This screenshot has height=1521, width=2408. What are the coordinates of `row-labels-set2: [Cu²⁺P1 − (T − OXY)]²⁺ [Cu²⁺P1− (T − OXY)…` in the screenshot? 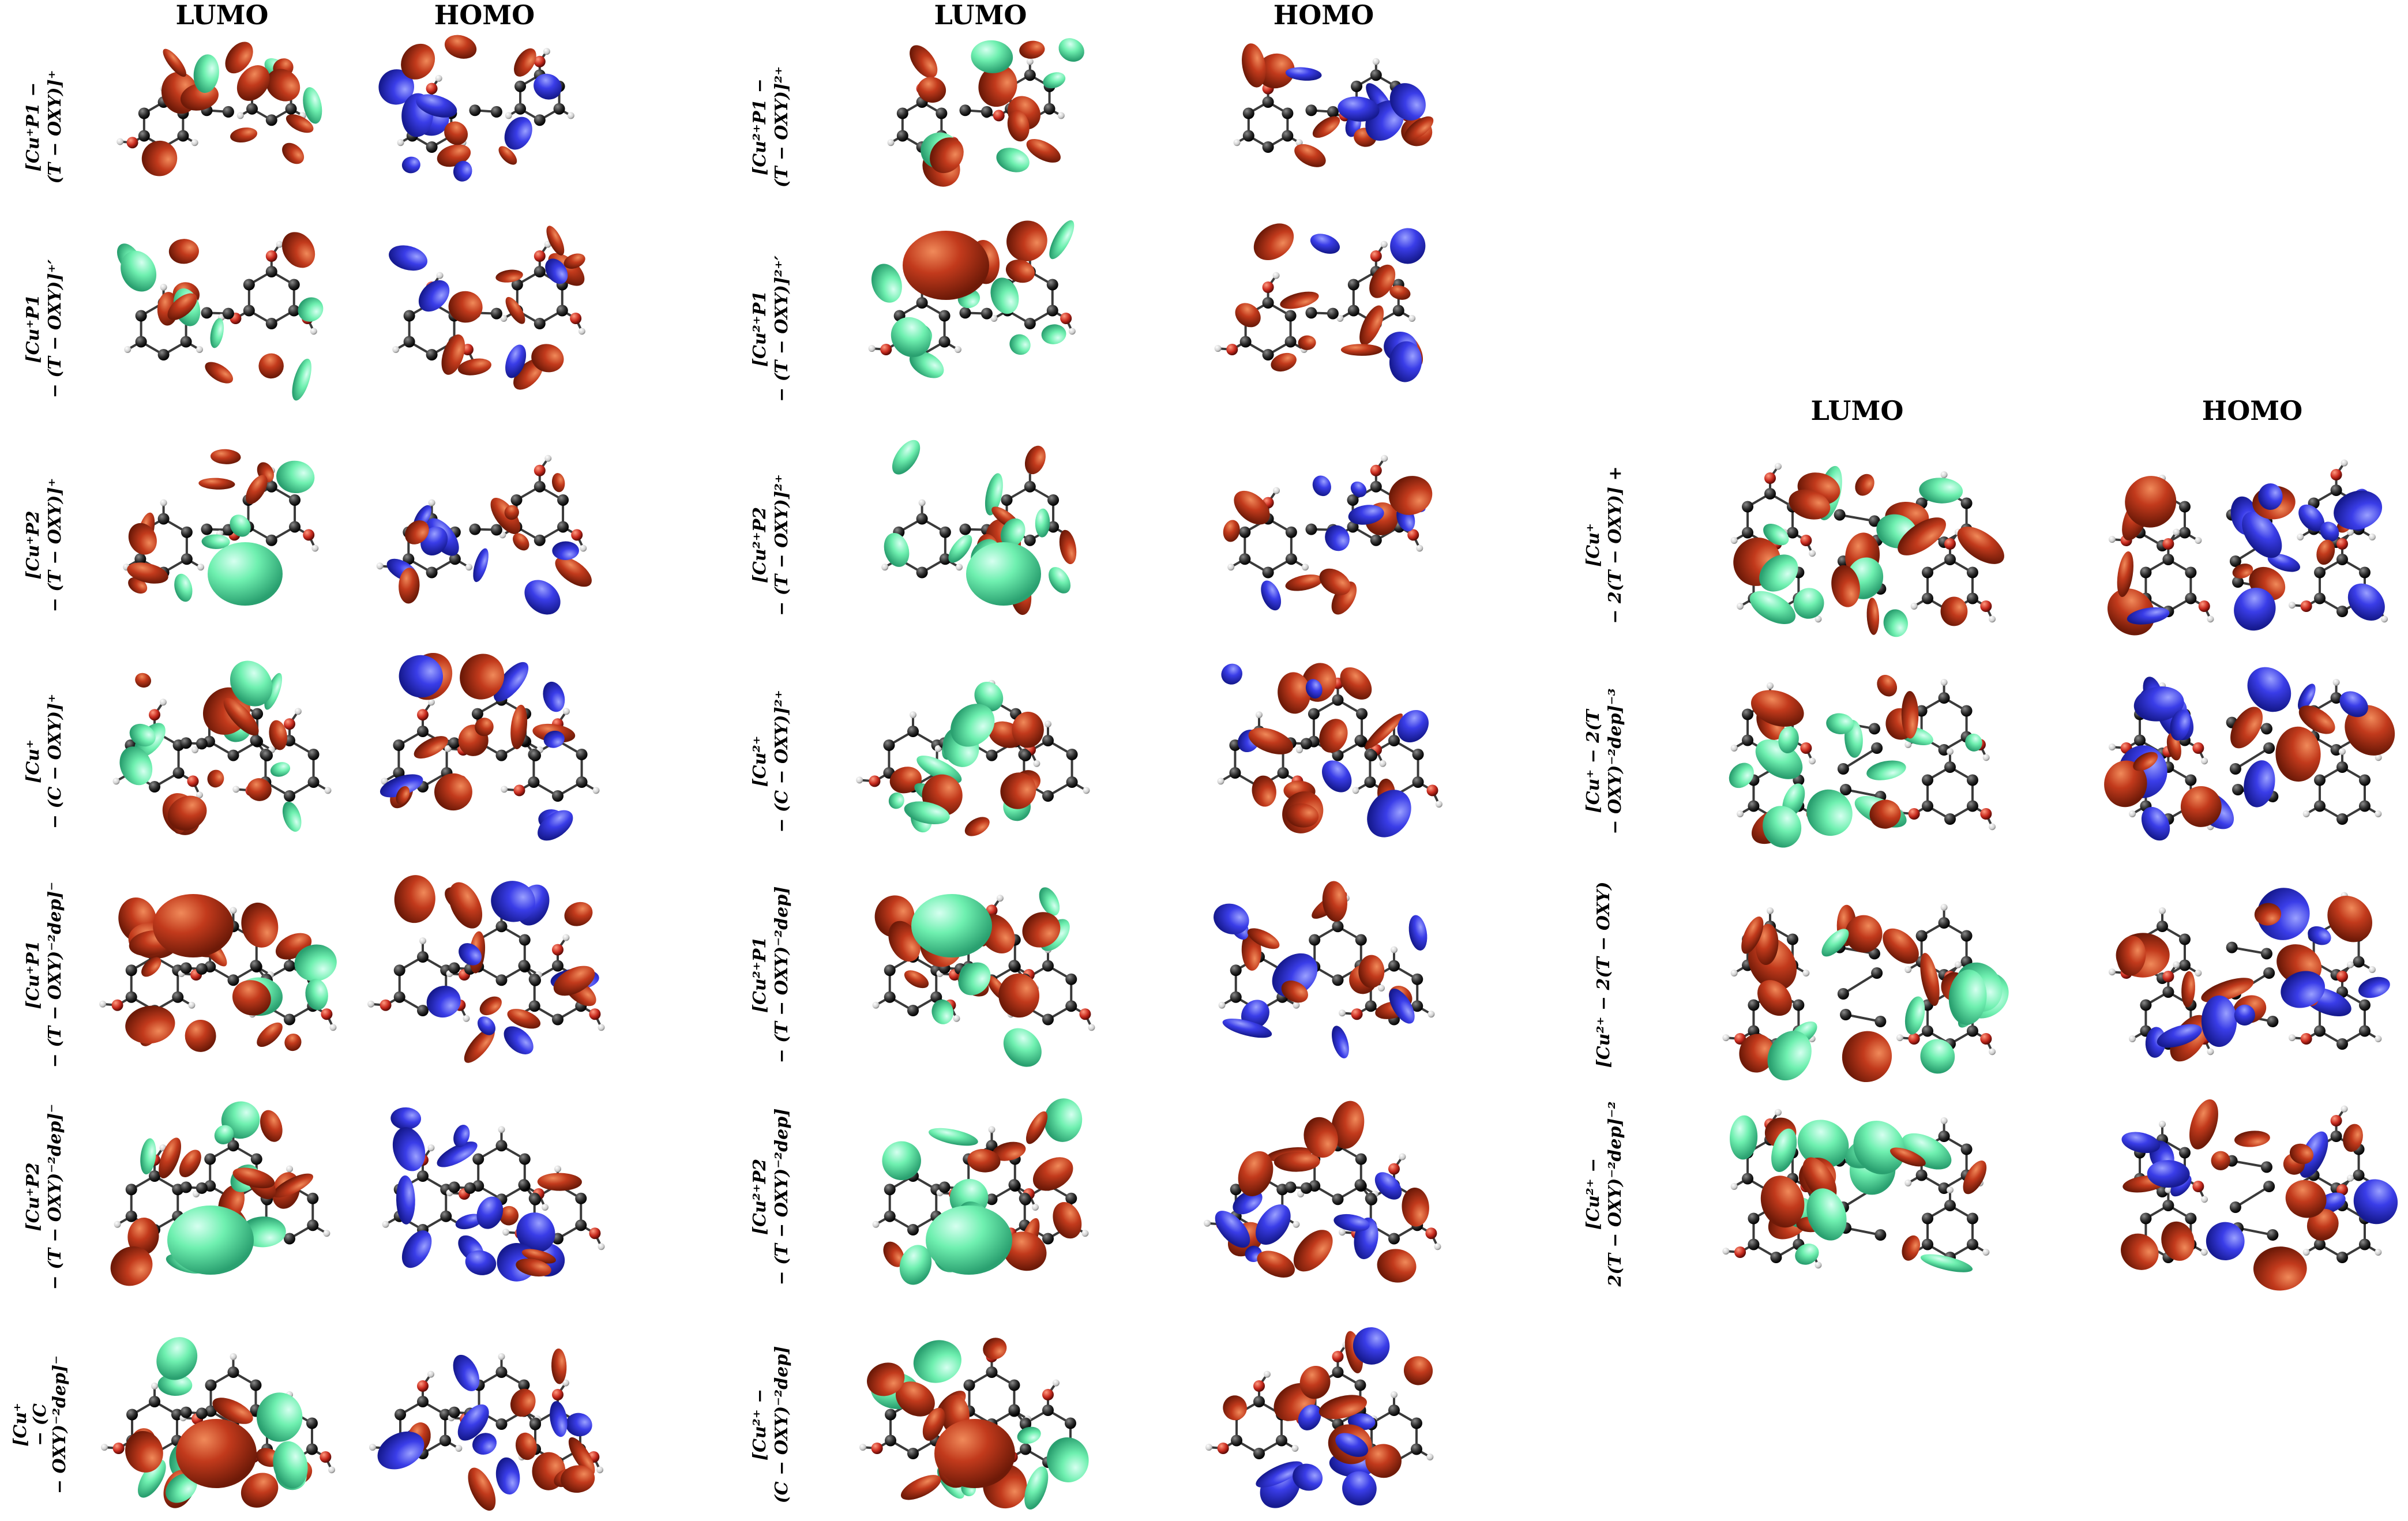 It's located at (771, 785).